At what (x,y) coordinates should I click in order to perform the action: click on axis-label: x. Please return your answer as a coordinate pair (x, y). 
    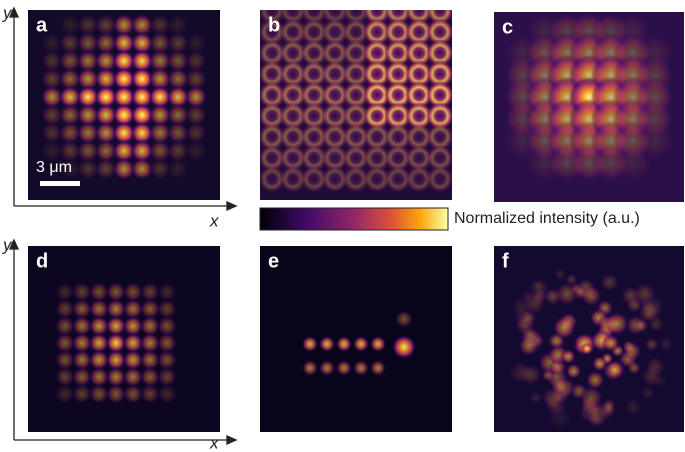
    Looking at the image, I should click on (214, 442).